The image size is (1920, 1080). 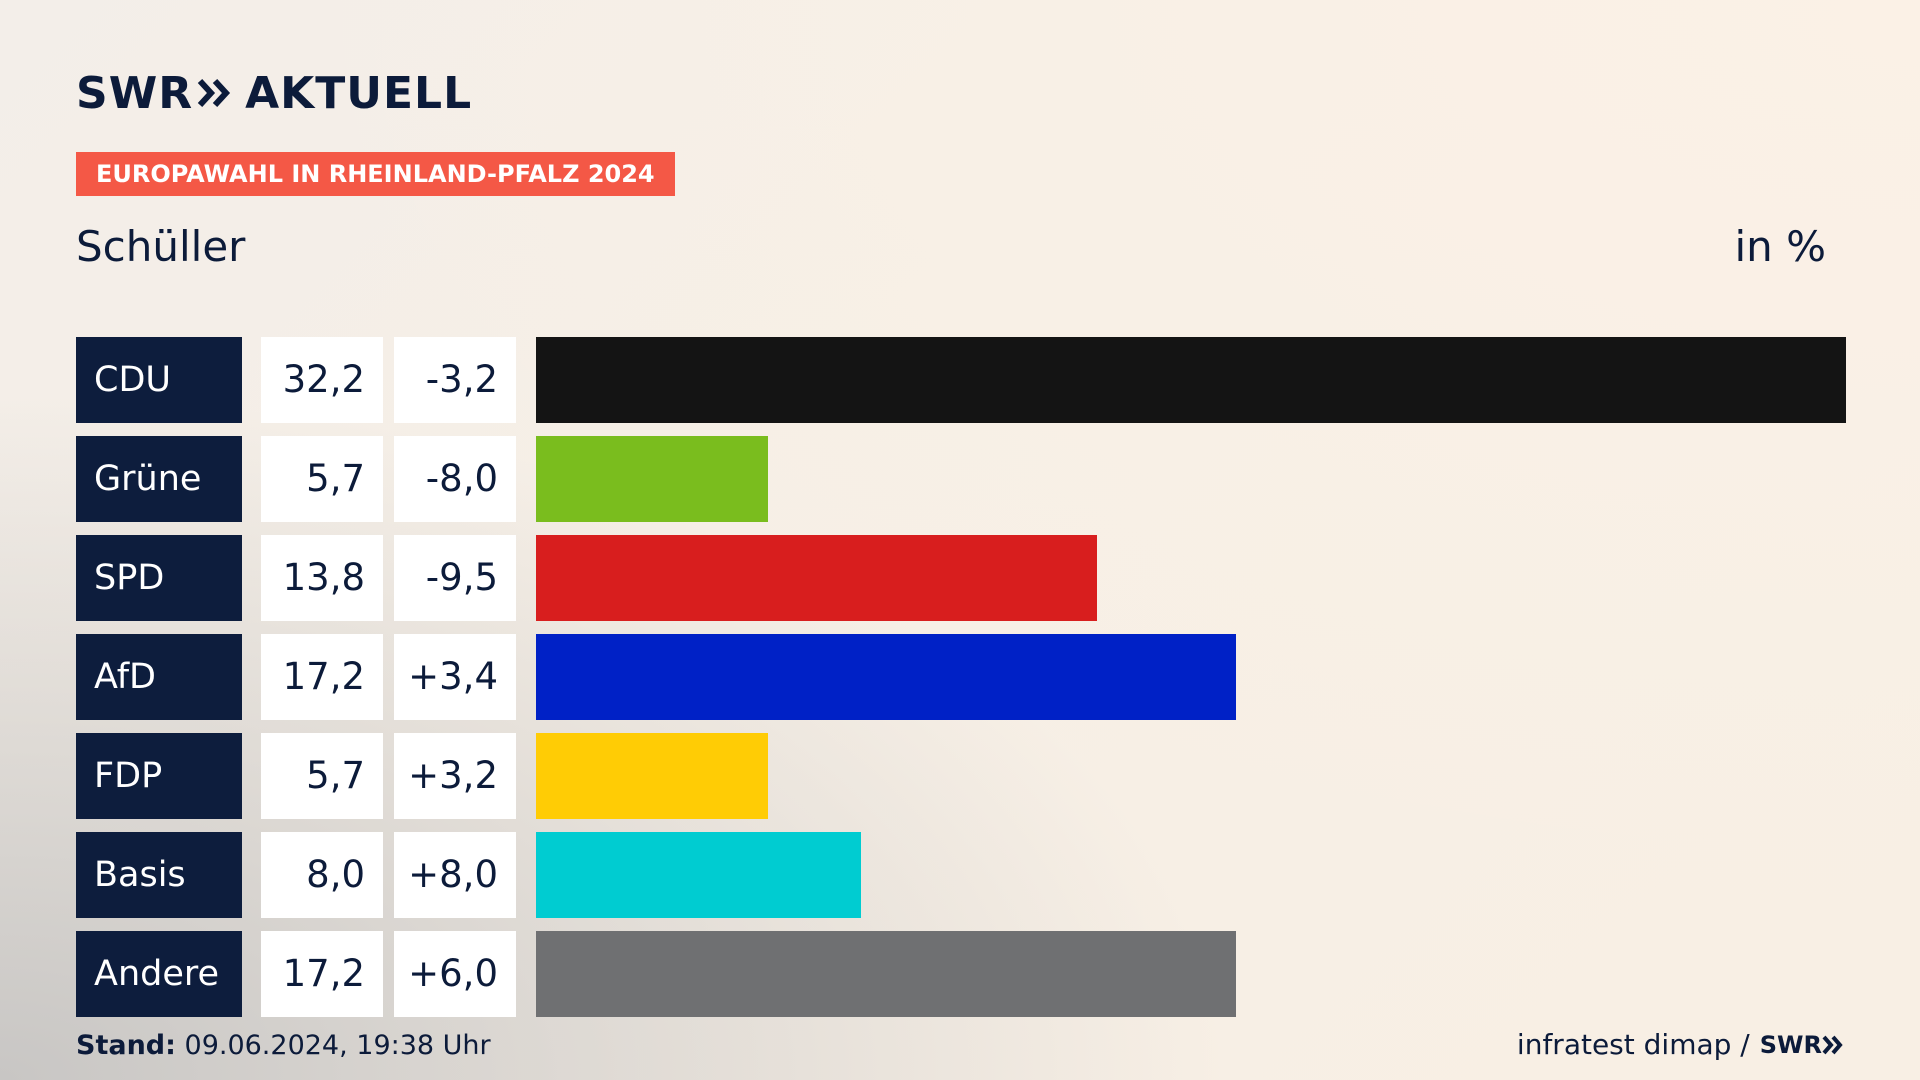 What do you see at coordinates (1780, 246) in the screenshot?
I see `unit-label: in %` at bounding box center [1780, 246].